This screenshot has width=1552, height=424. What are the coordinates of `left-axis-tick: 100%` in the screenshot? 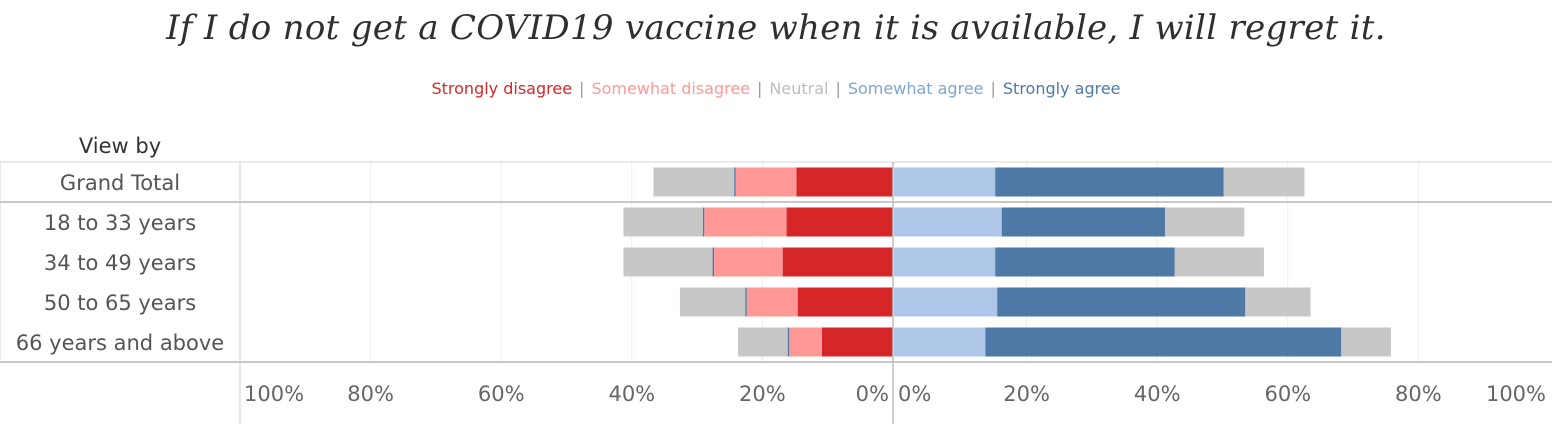 It's located at (274, 394).